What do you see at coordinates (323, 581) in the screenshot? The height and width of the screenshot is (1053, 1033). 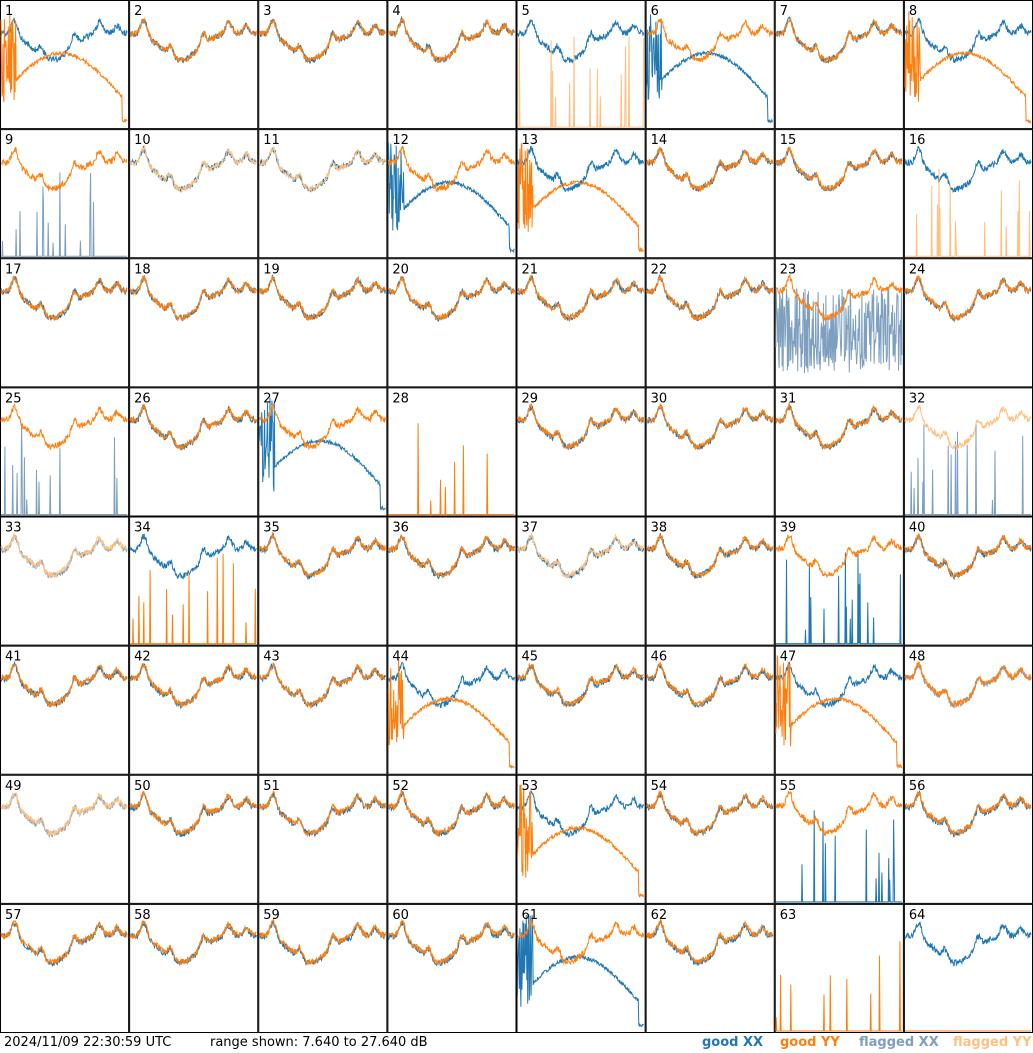 I see `panel-35: 35` at bounding box center [323, 581].